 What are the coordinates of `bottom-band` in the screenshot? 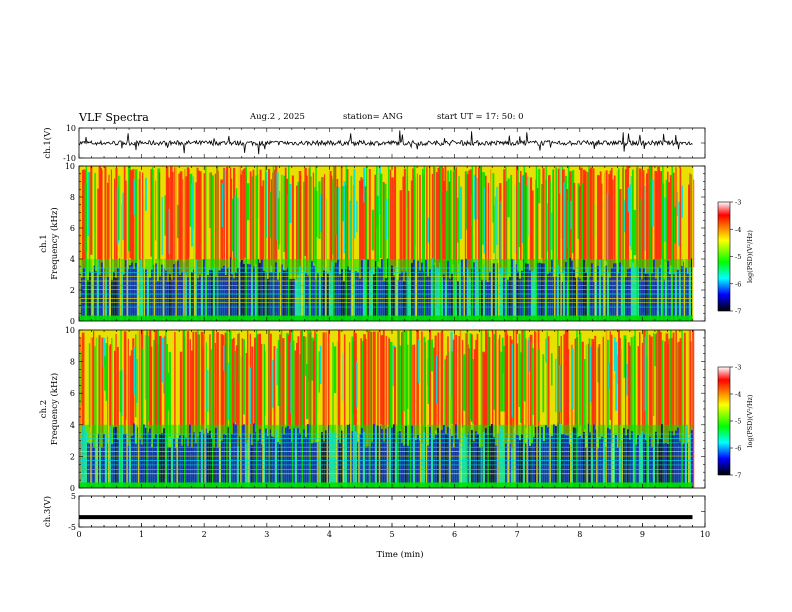 It's located at (386, 318).